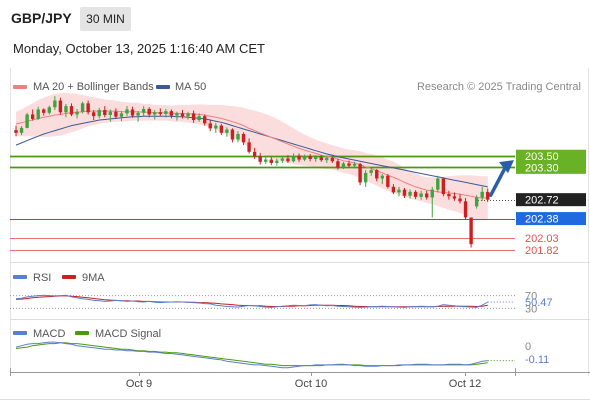 This screenshot has width=590, height=400. I want to click on rsi-ma-legend-swatch, so click(69, 277).